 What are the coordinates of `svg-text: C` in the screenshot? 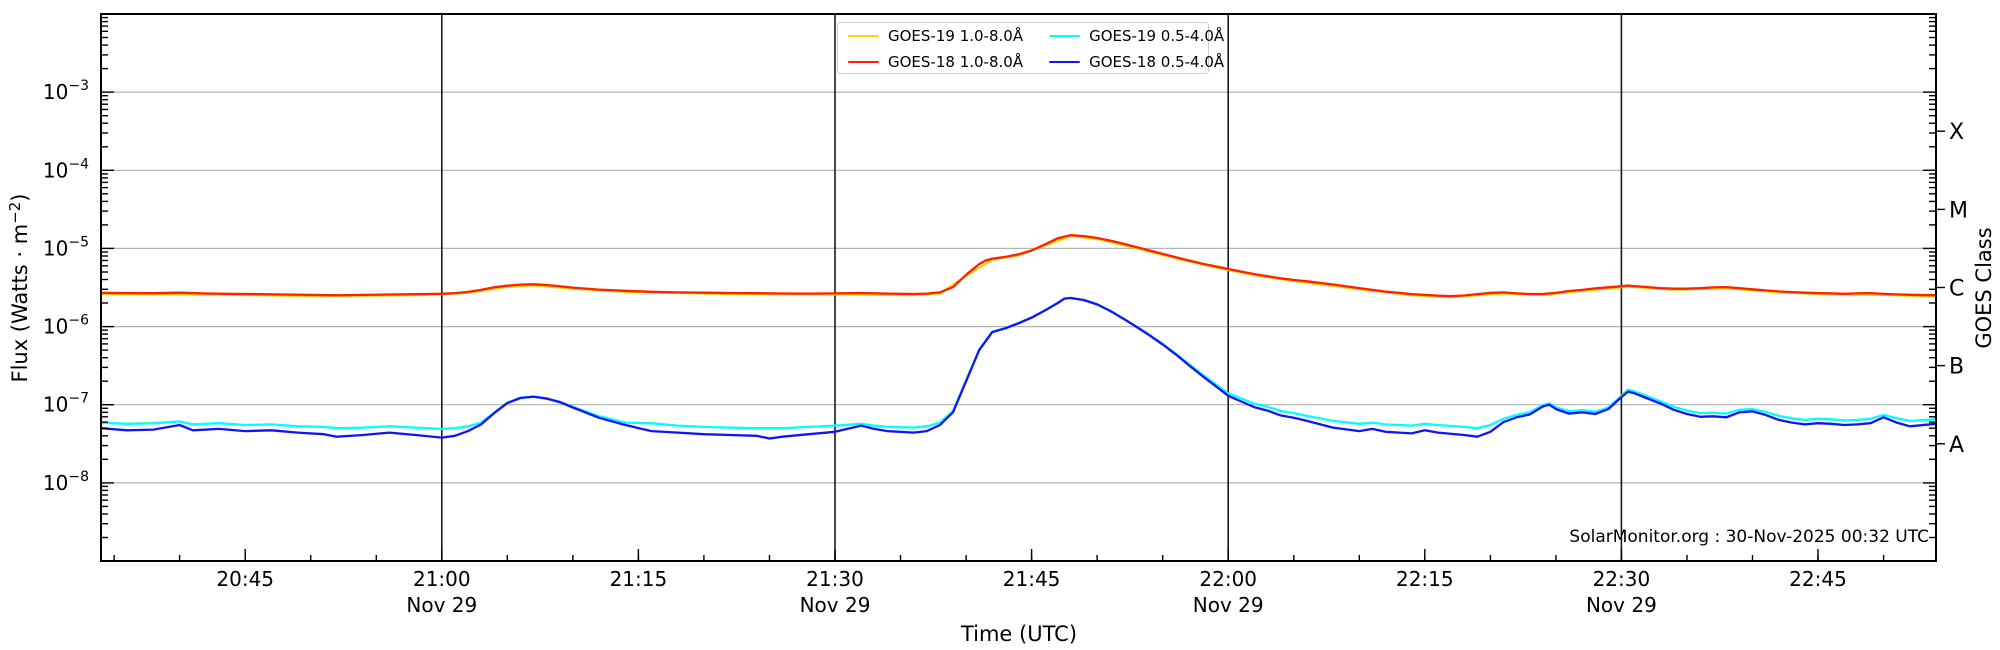 It's located at (1956, 289).